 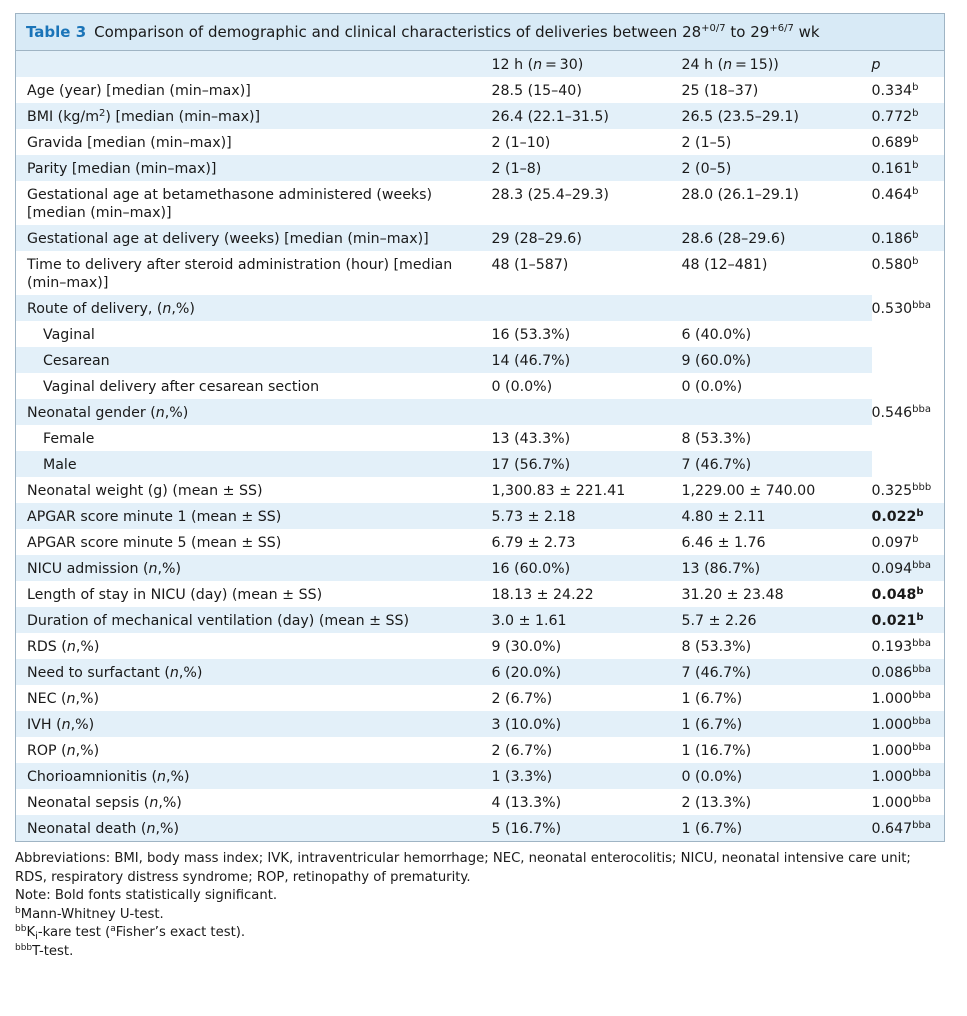 What do you see at coordinates (586, 828) in the screenshot?
I see `cell-12h: 5 (16.7%)` at bounding box center [586, 828].